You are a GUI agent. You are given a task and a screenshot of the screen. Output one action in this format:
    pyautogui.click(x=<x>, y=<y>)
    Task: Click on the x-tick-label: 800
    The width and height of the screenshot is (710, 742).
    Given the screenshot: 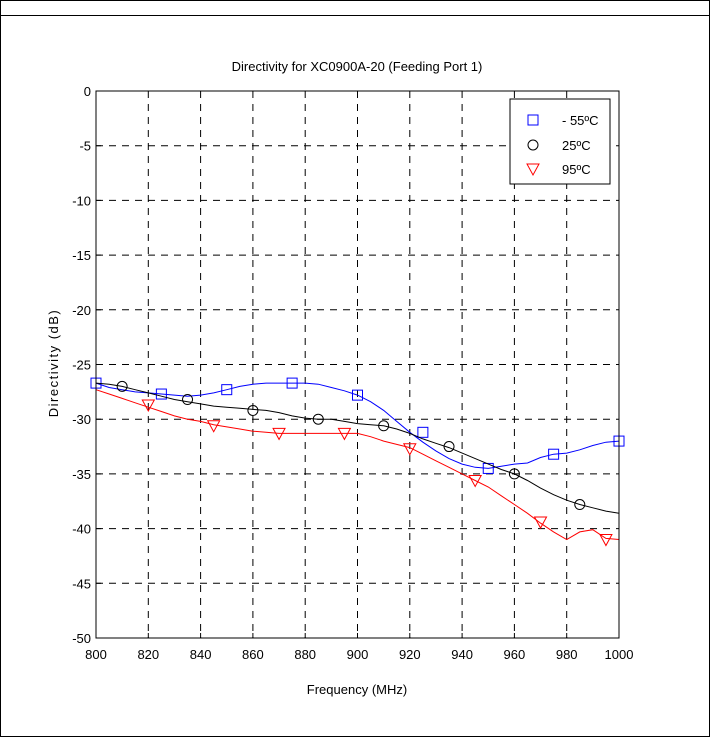 What is the action you would take?
    pyautogui.click(x=96, y=654)
    